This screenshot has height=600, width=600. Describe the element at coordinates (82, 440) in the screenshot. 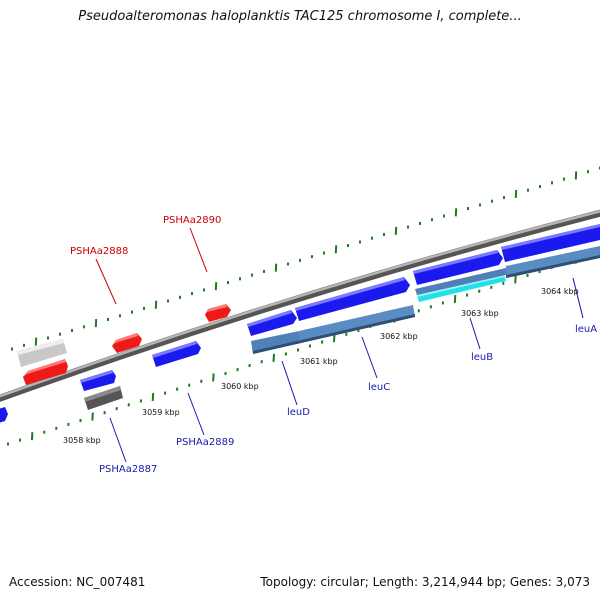

I see `kbp-label: 3058 kbp` at that location.